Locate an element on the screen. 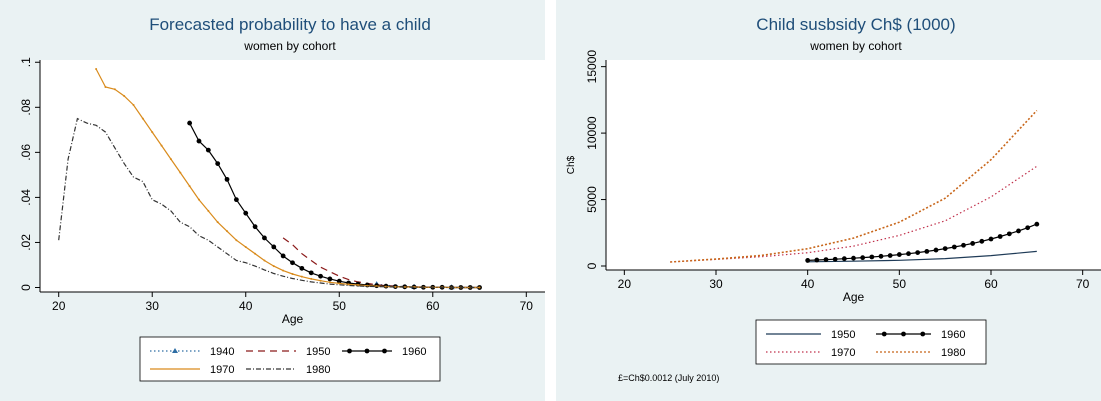 The image size is (1101, 401). y-tick-label: .1 is located at coordinates (26, 62).